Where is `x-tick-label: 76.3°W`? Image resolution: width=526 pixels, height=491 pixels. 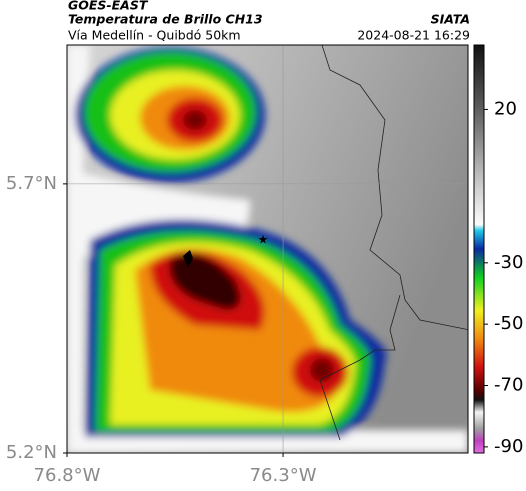
x-tick-label: 76.3°W is located at coordinates (283, 475).